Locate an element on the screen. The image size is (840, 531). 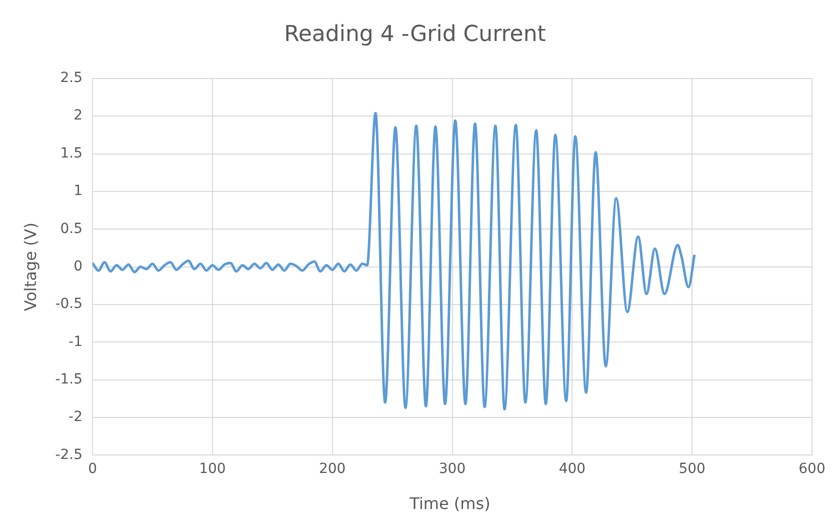
x-tick-label: 200 is located at coordinates (332, 469).